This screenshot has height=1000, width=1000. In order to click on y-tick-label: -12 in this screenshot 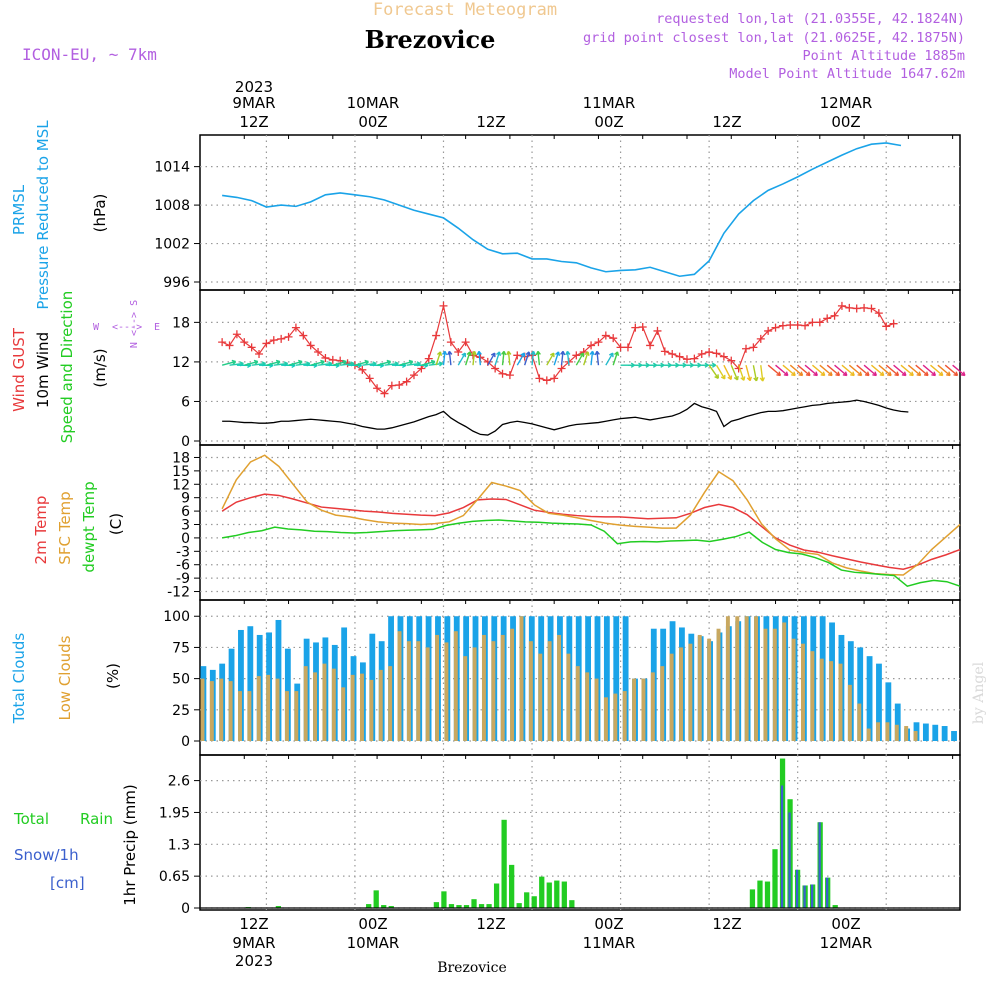, I will do `click(178, 593)`.